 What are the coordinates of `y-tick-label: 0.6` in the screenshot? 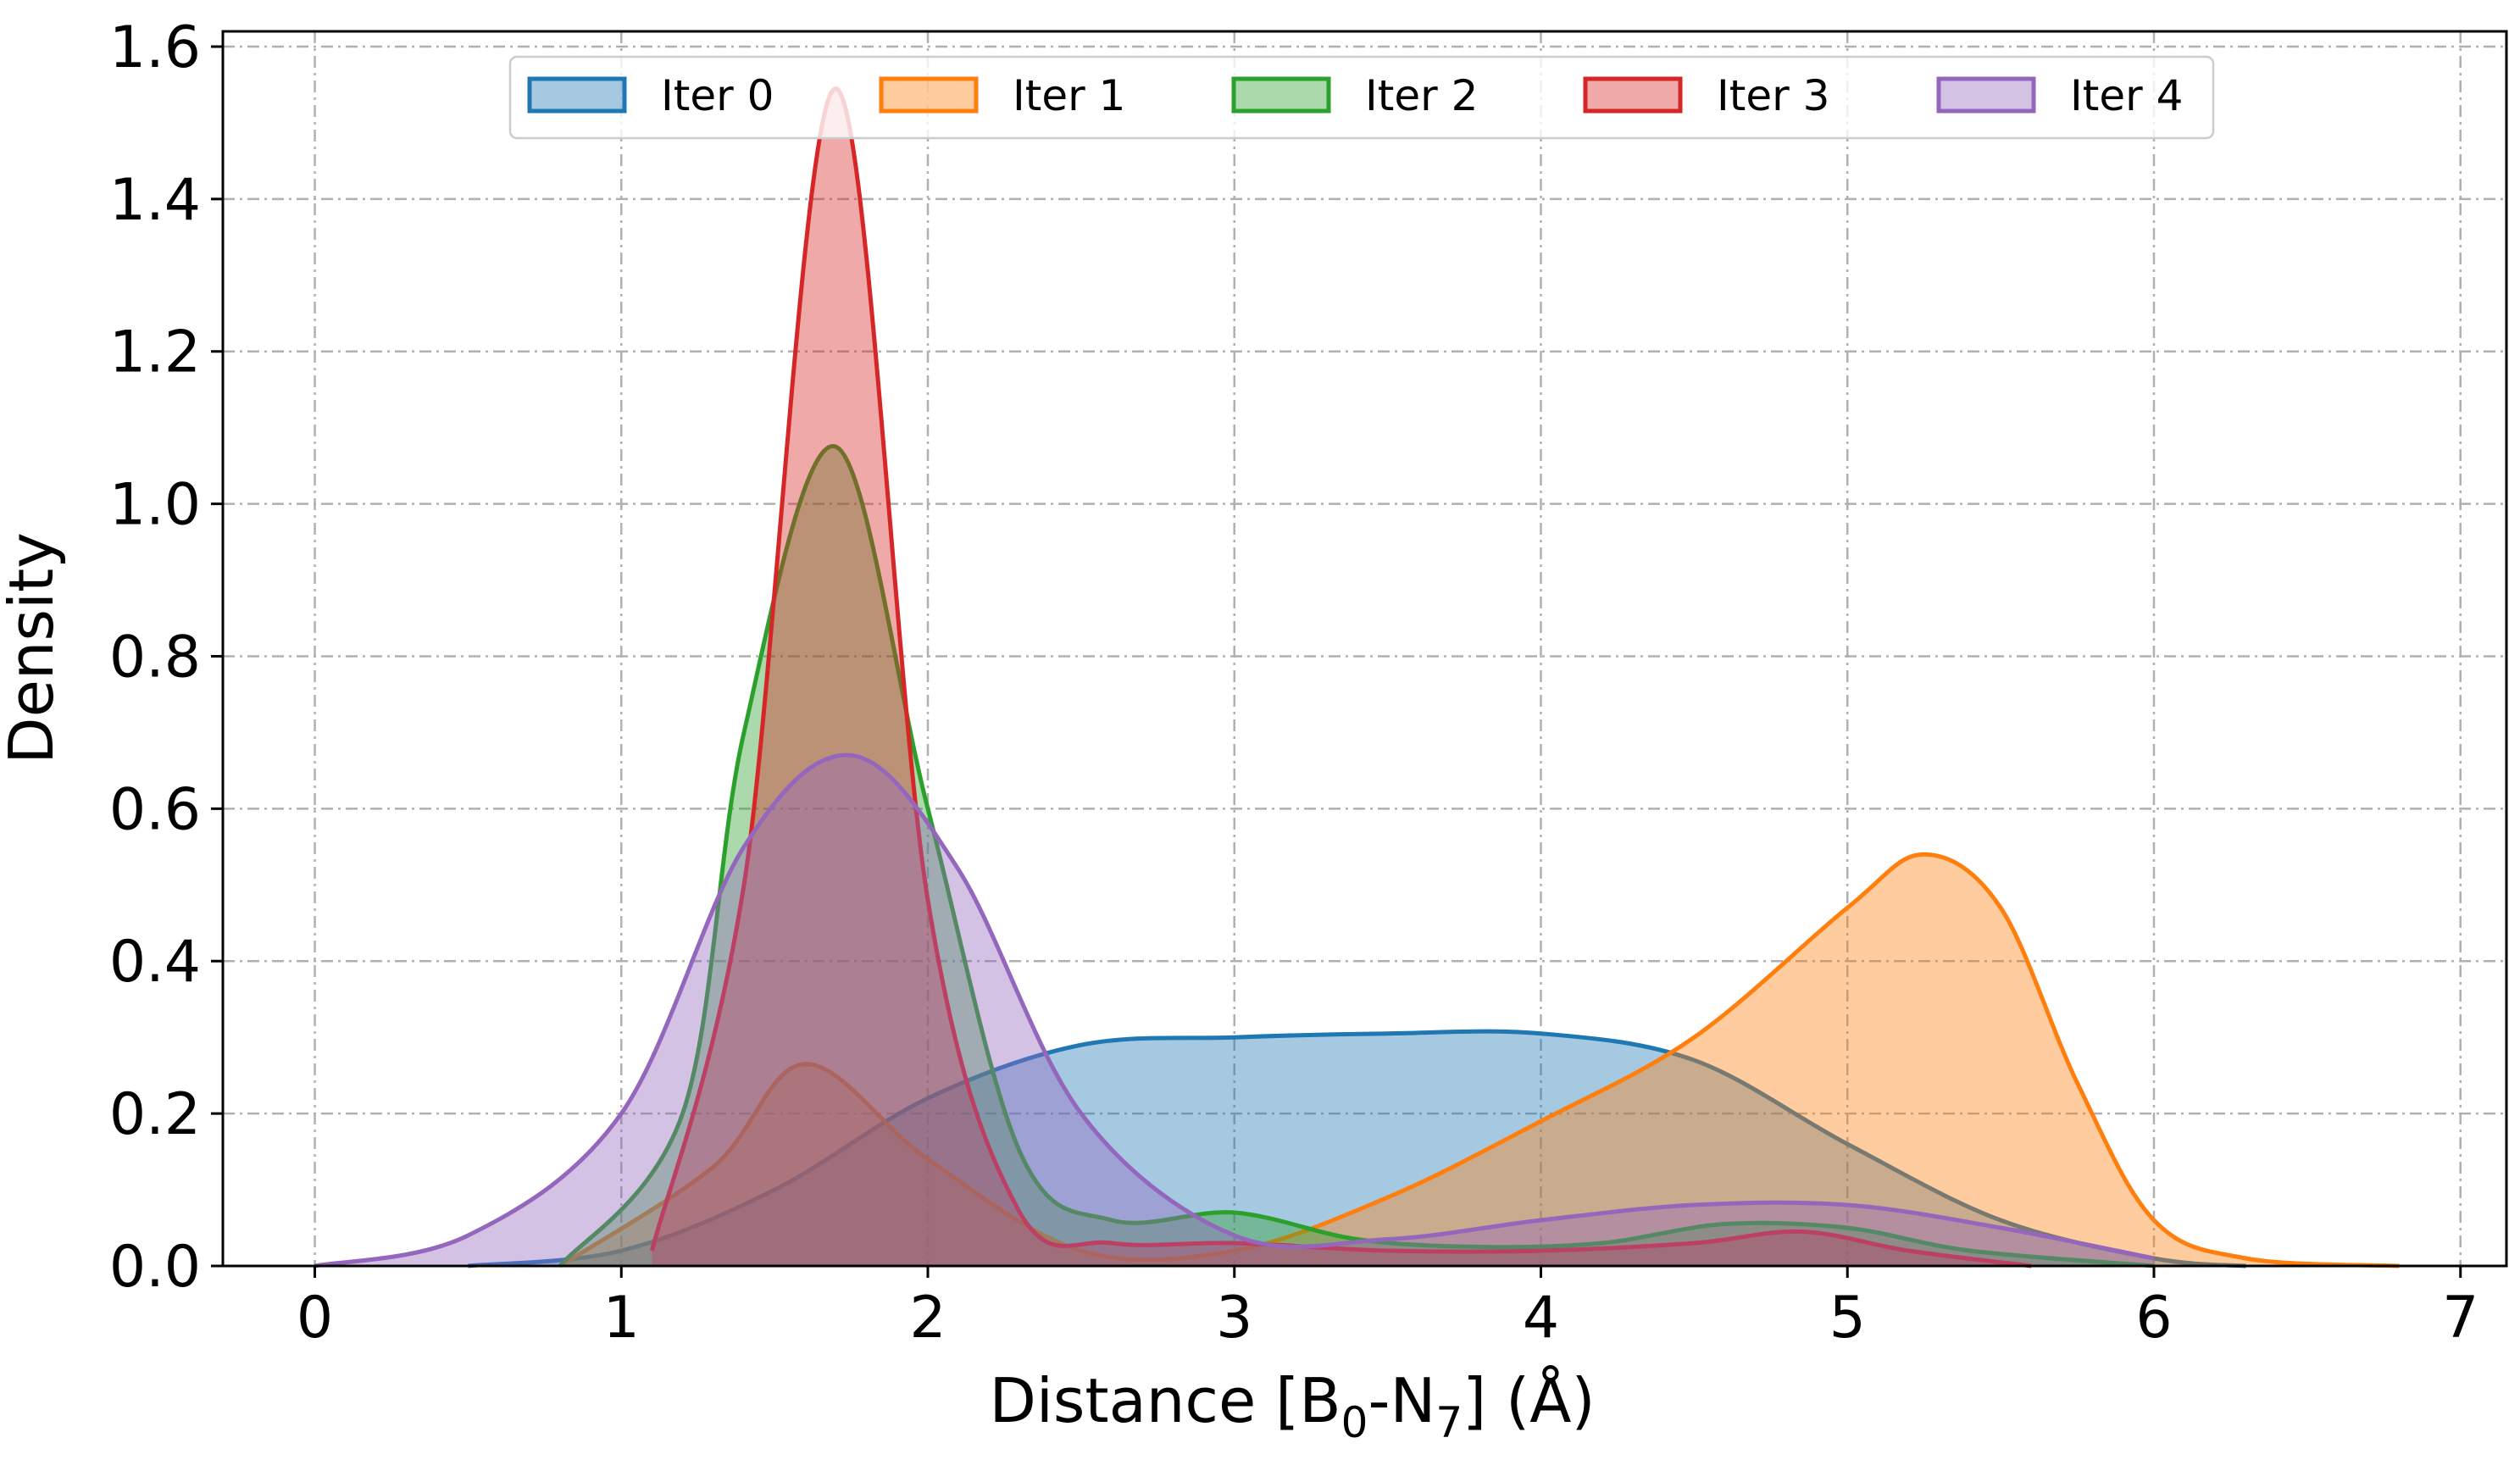 It's located at (155, 809).